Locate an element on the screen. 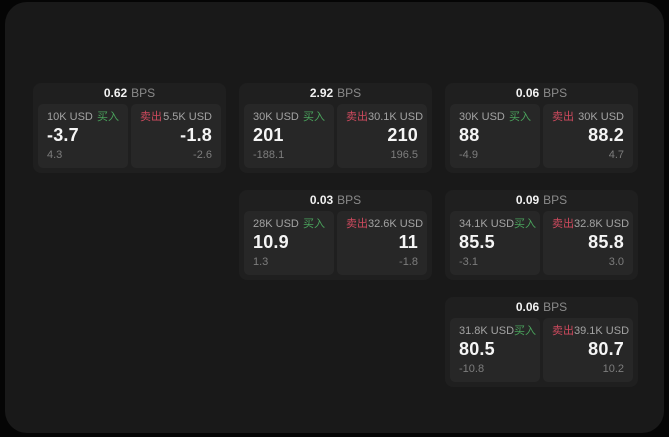 The image size is (669, 437). buy-sub-value: -4.9 is located at coordinates (468, 155).